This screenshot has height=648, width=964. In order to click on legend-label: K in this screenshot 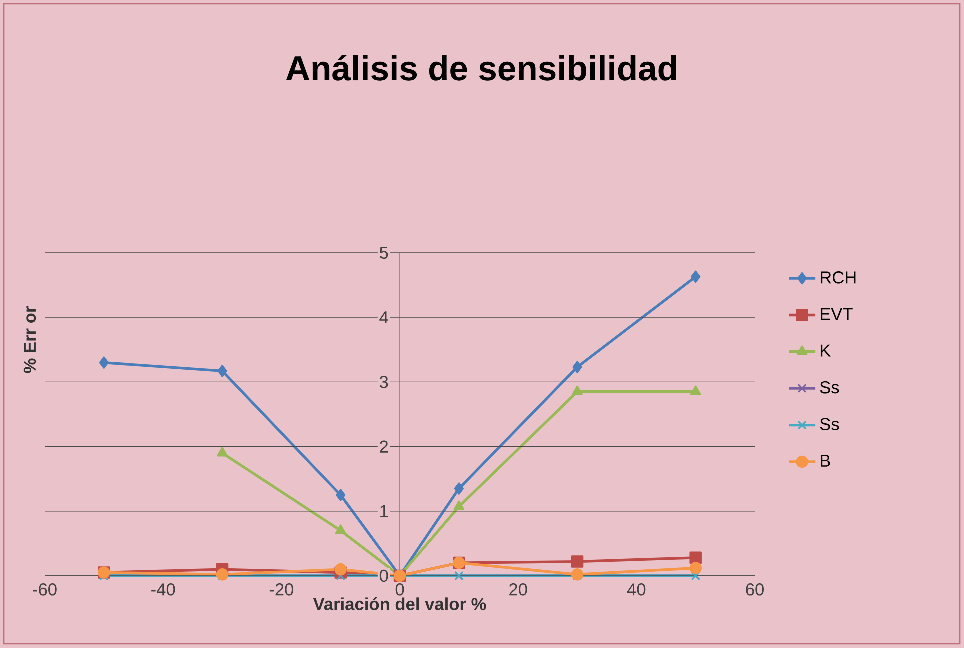, I will do `click(825, 350)`.